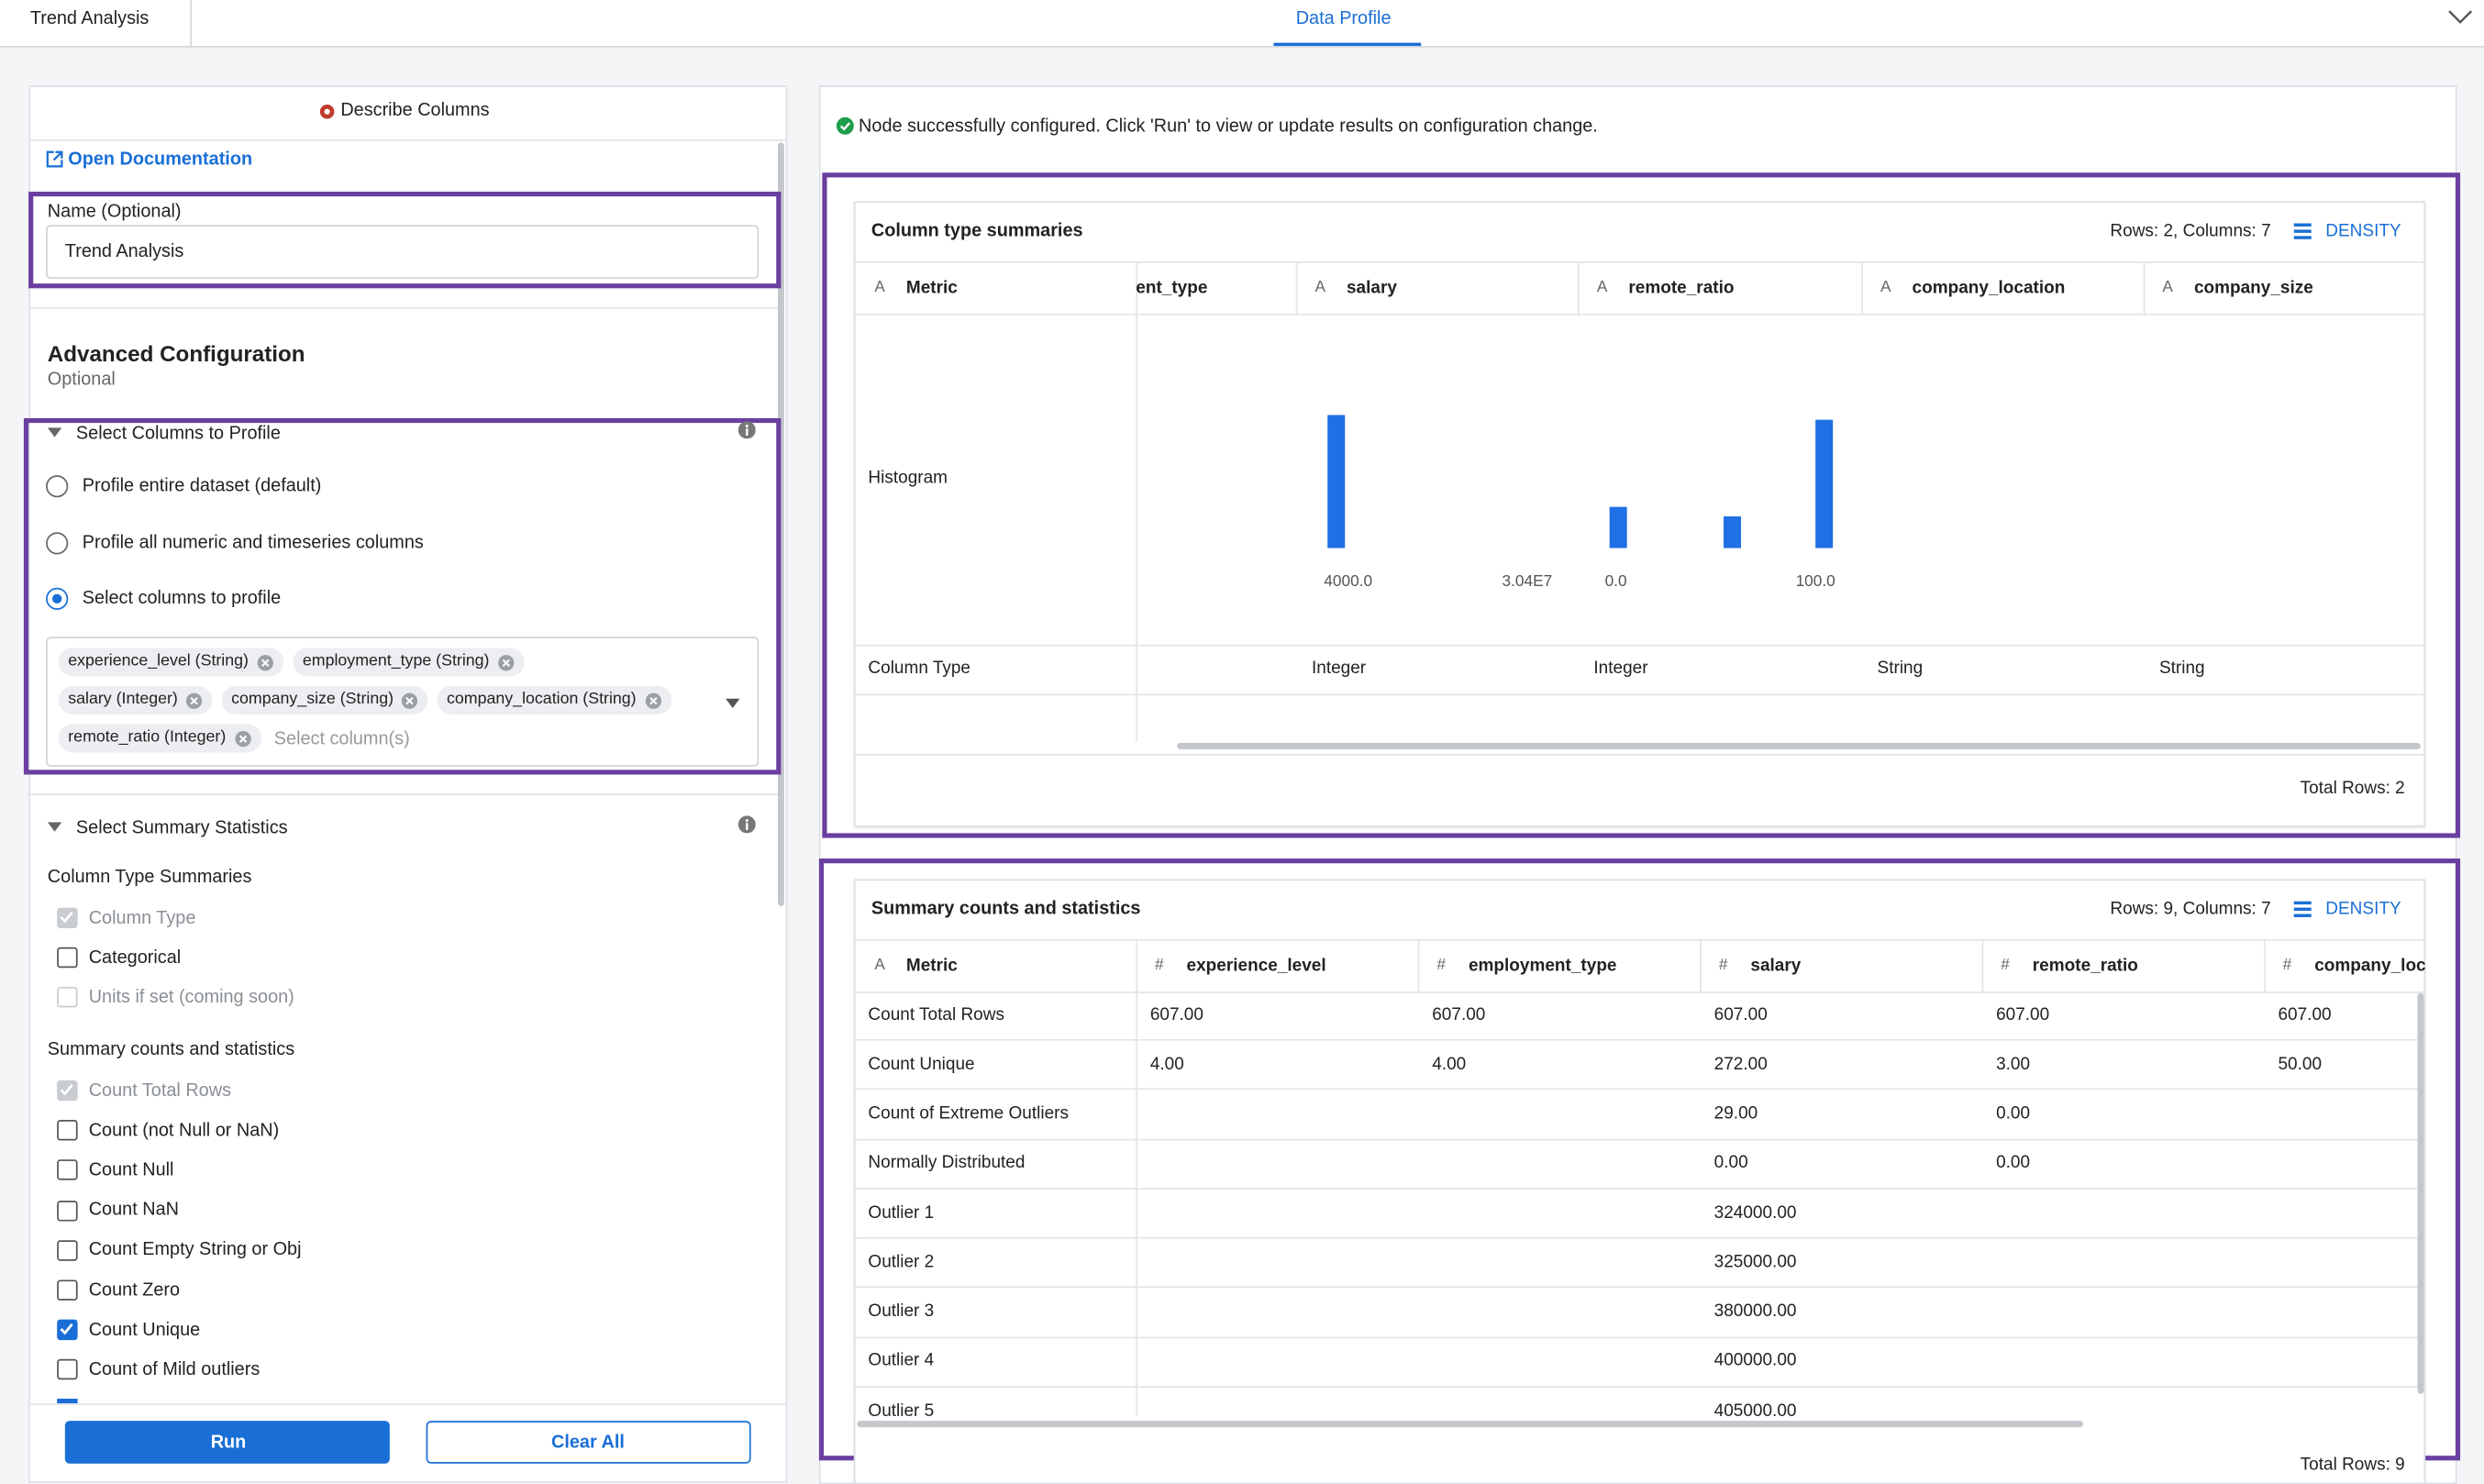 The height and width of the screenshot is (1484, 2484). I want to click on cell: 0.00, so click(2013, 1163).